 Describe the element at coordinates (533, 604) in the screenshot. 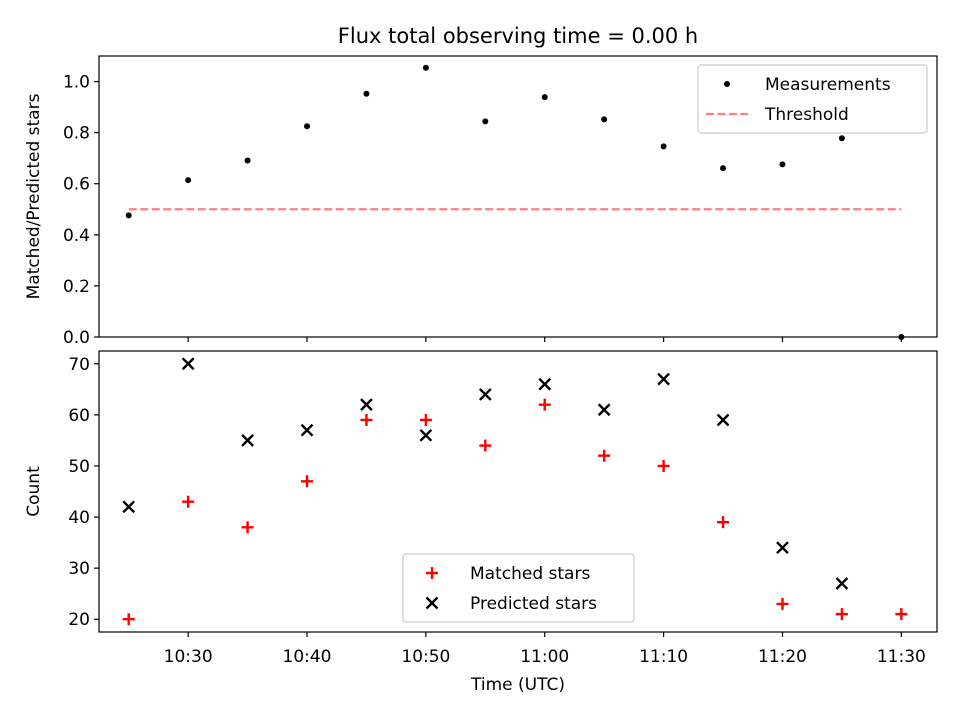

I see `legend-label: Predicted stars` at that location.